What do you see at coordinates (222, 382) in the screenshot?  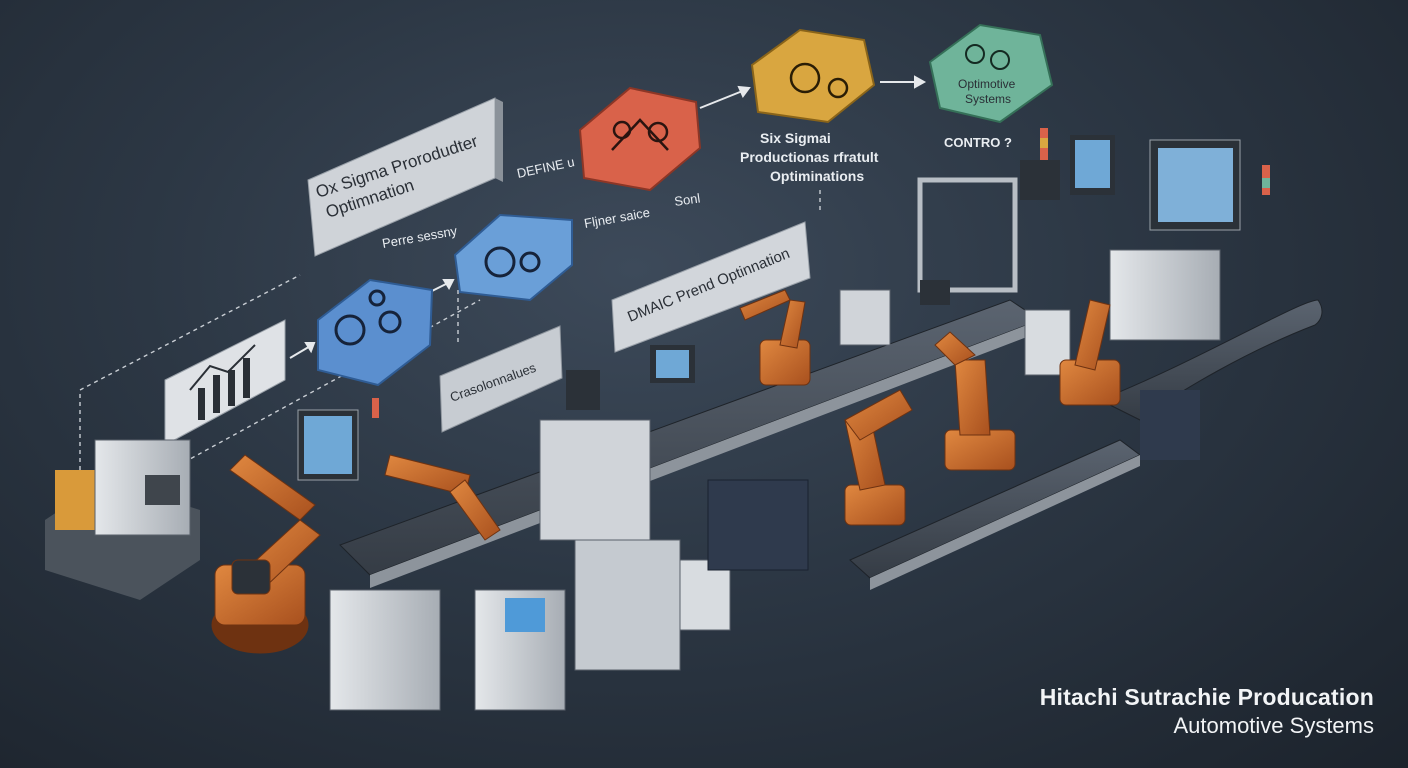 I see `chart-icon` at bounding box center [222, 382].